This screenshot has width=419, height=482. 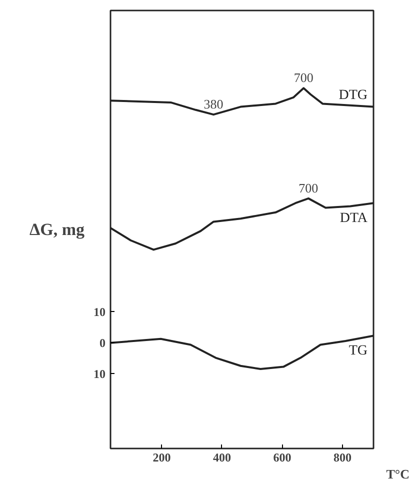 I want to click on series-label: TG, so click(x=358, y=351).